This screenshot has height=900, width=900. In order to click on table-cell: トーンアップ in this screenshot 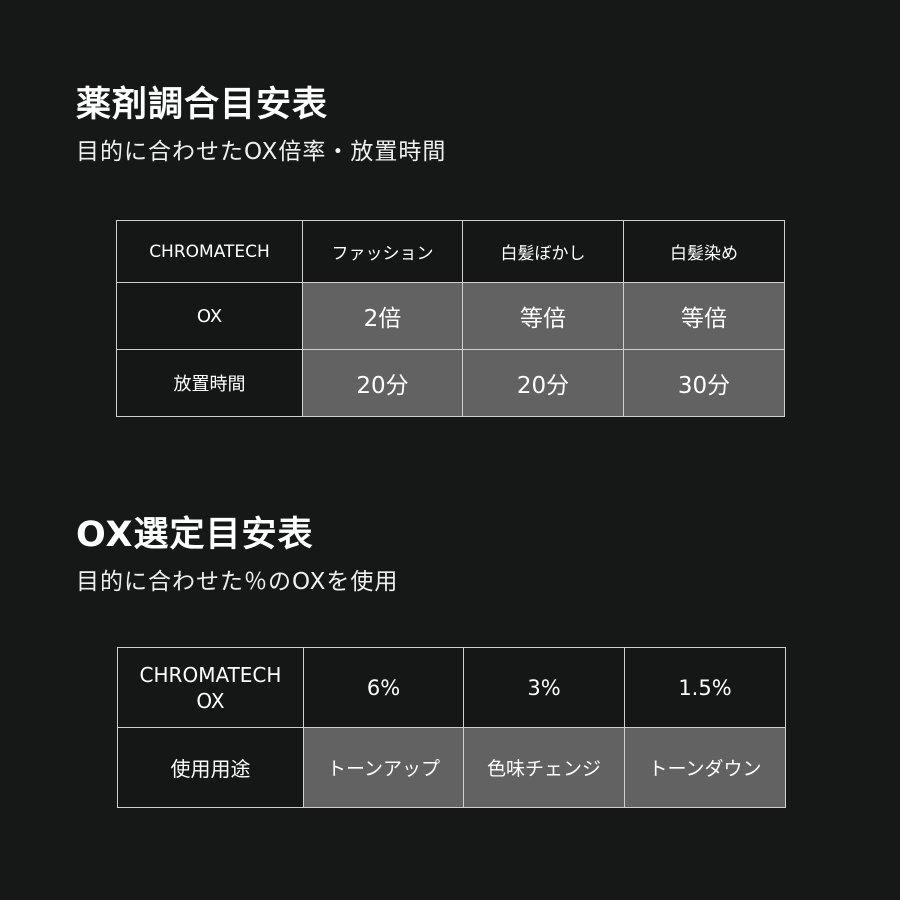, I will do `click(383, 767)`.